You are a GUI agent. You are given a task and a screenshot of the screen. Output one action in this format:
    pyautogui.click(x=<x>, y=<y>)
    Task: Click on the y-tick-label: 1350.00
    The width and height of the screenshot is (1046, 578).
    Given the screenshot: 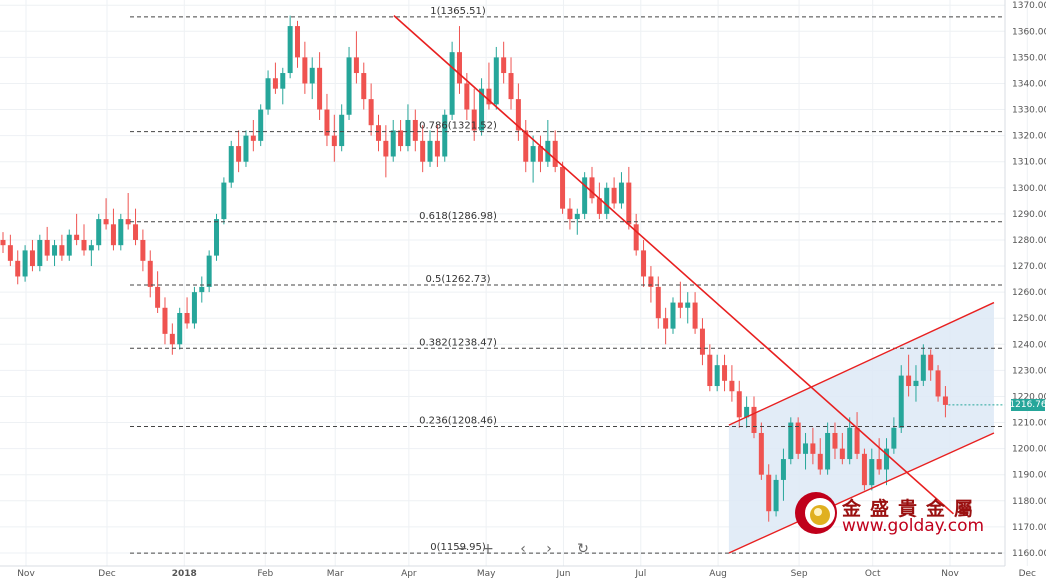 What is the action you would take?
    pyautogui.click(x=1029, y=58)
    